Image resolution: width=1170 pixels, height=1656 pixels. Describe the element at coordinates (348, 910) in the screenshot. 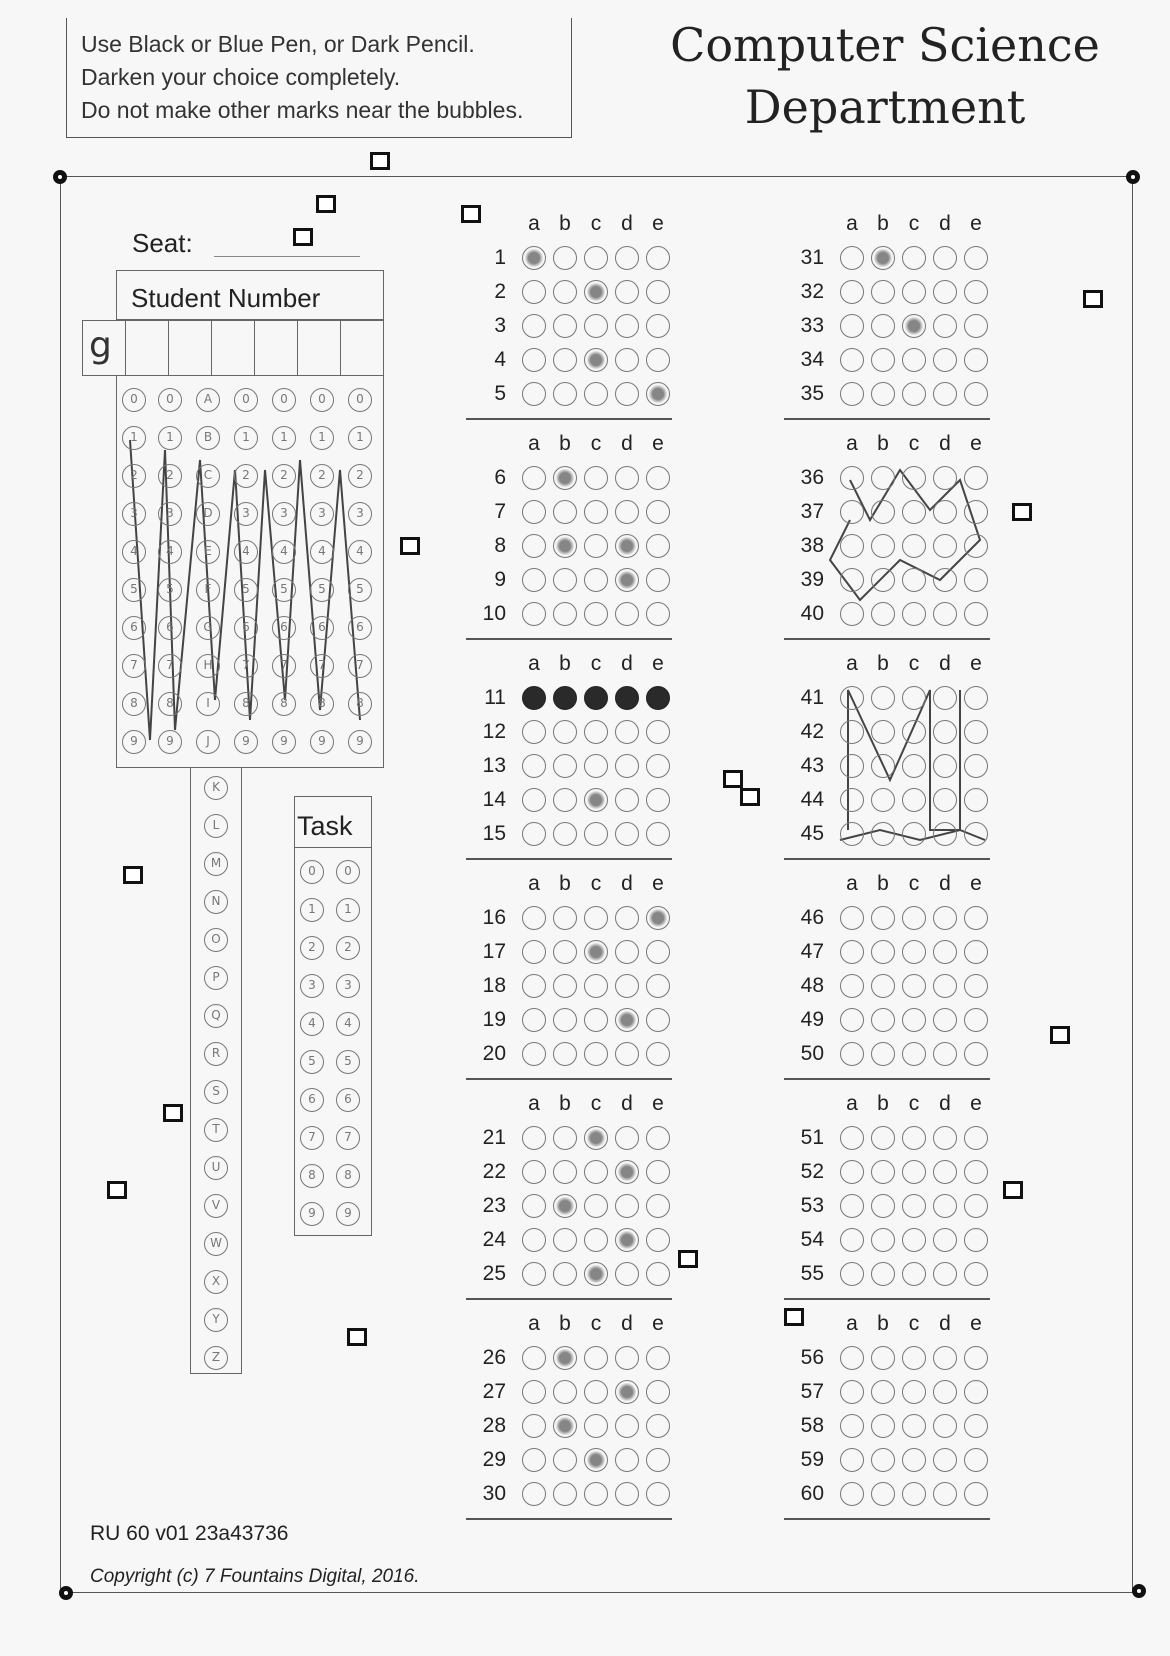

I see `task-bubble: 1` at that location.